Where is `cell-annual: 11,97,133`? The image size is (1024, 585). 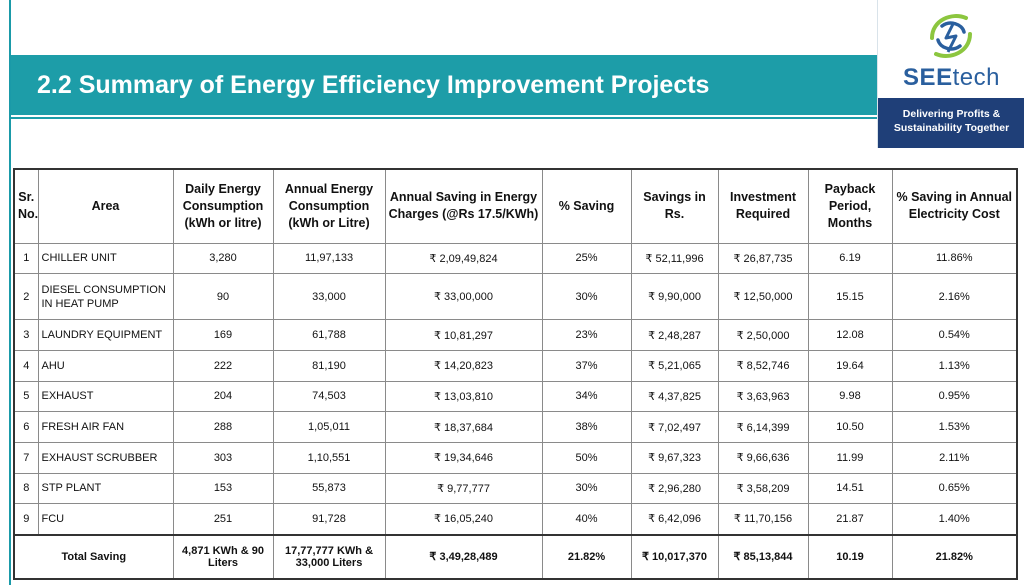 cell-annual: 11,97,133 is located at coordinates (329, 258).